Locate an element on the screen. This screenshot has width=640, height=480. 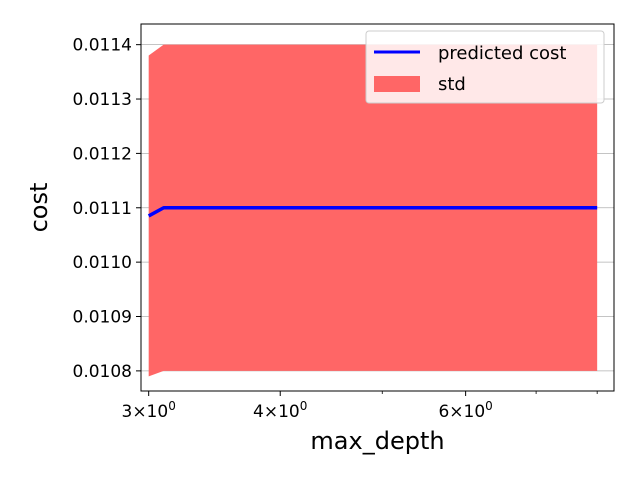
x-axis-label: max_depth is located at coordinates (377, 441).